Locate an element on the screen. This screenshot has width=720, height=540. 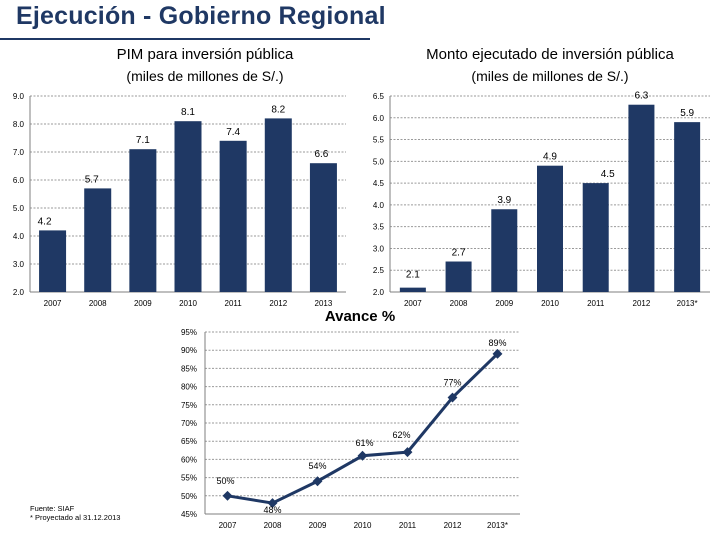
exec-data-label-2009: 3.9 is located at coordinates (504, 200).